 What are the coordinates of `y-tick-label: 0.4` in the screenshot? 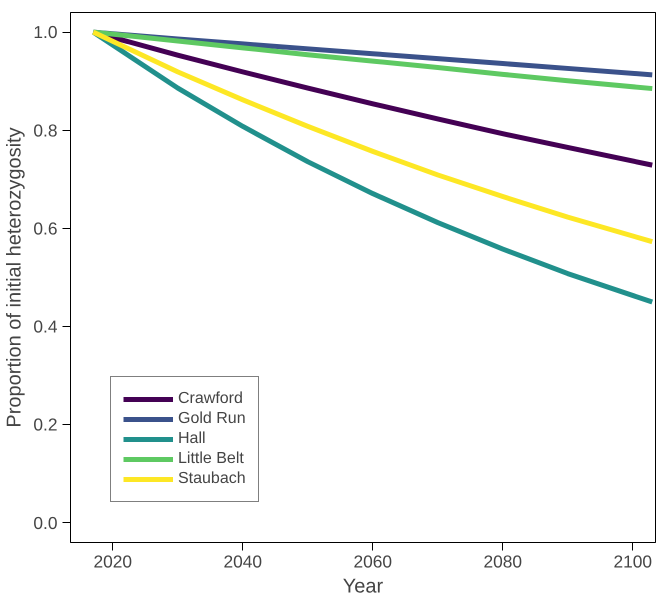 It's located at (45, 326).